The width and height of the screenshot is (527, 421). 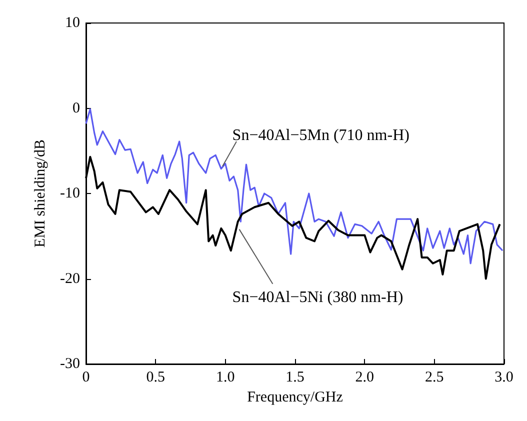 What do you see at coordinates (76, 108) in the screenshot?
I see `y-tick-label: 0` at bounding box center [76, 108].